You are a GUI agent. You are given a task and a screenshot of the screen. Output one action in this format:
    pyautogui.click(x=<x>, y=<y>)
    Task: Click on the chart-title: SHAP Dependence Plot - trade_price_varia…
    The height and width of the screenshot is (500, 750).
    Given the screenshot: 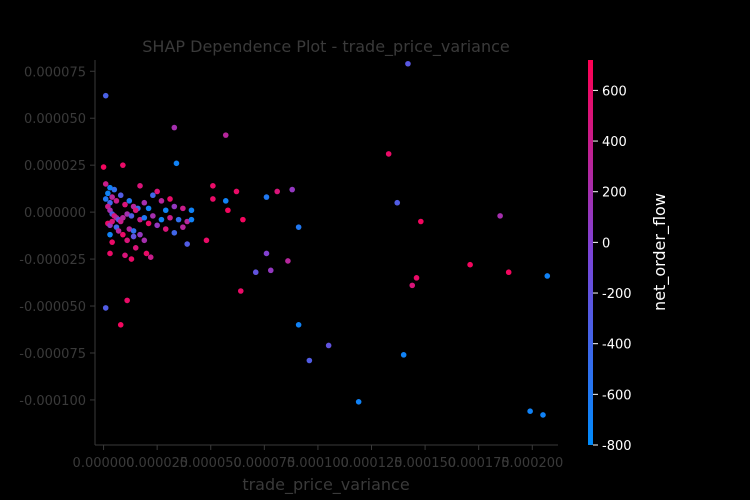 What is the action you would take?
    pyautogui.click(x=326, y=47)
    